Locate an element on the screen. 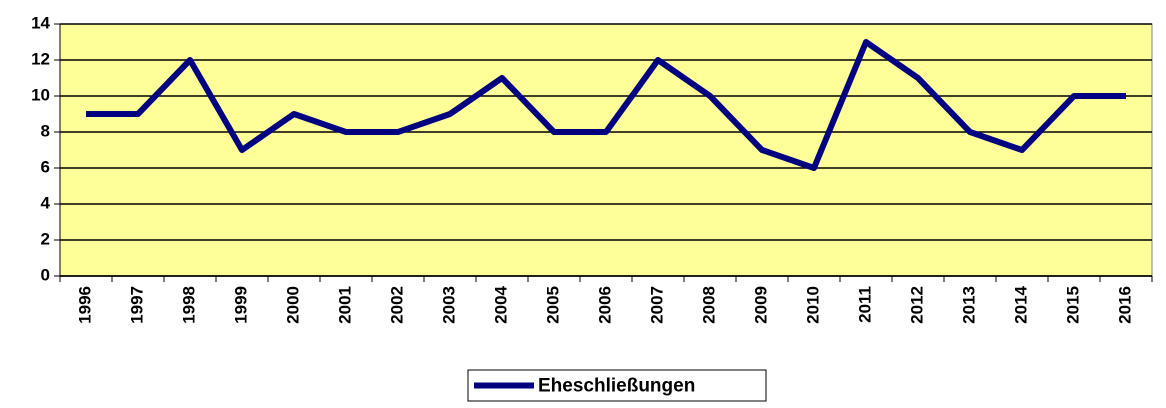  x-tick-label: 1996 is located at coordinates (84, 305).